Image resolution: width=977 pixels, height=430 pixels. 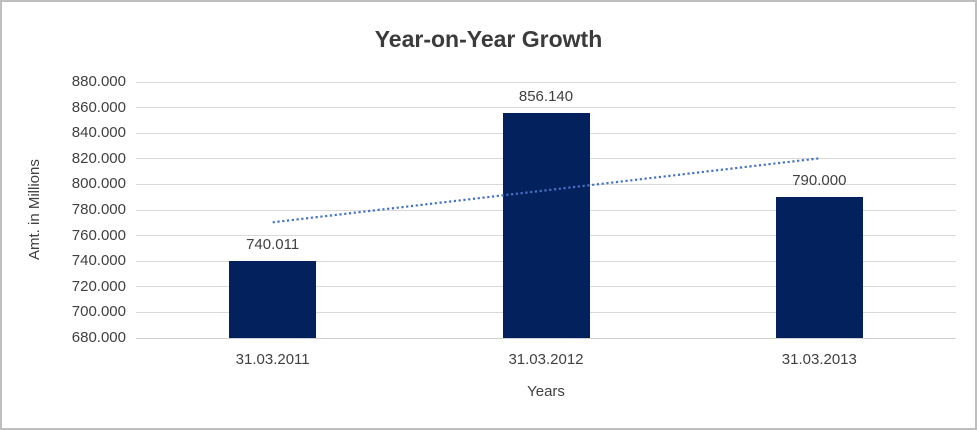 What do you see at coordinates (819, 267) in the screenshot?
I see `bar-31.03.2013` at bounding box center [819, 267].